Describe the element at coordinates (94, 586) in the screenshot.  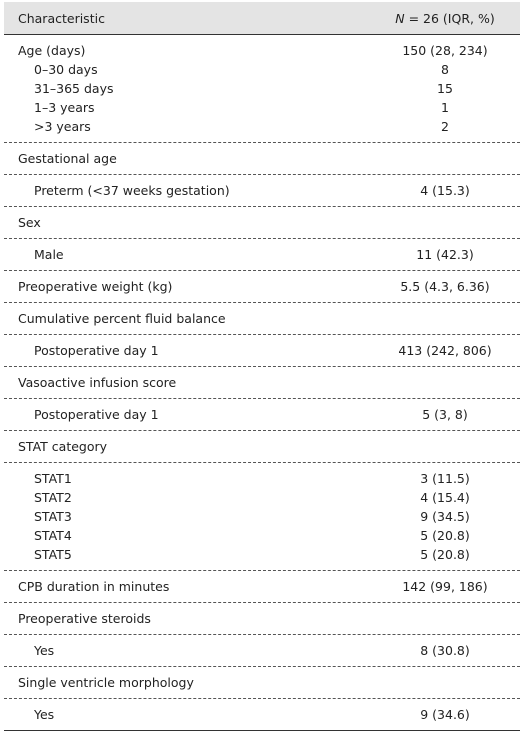
I see `section-label: CPB duration in minutes` at that location.